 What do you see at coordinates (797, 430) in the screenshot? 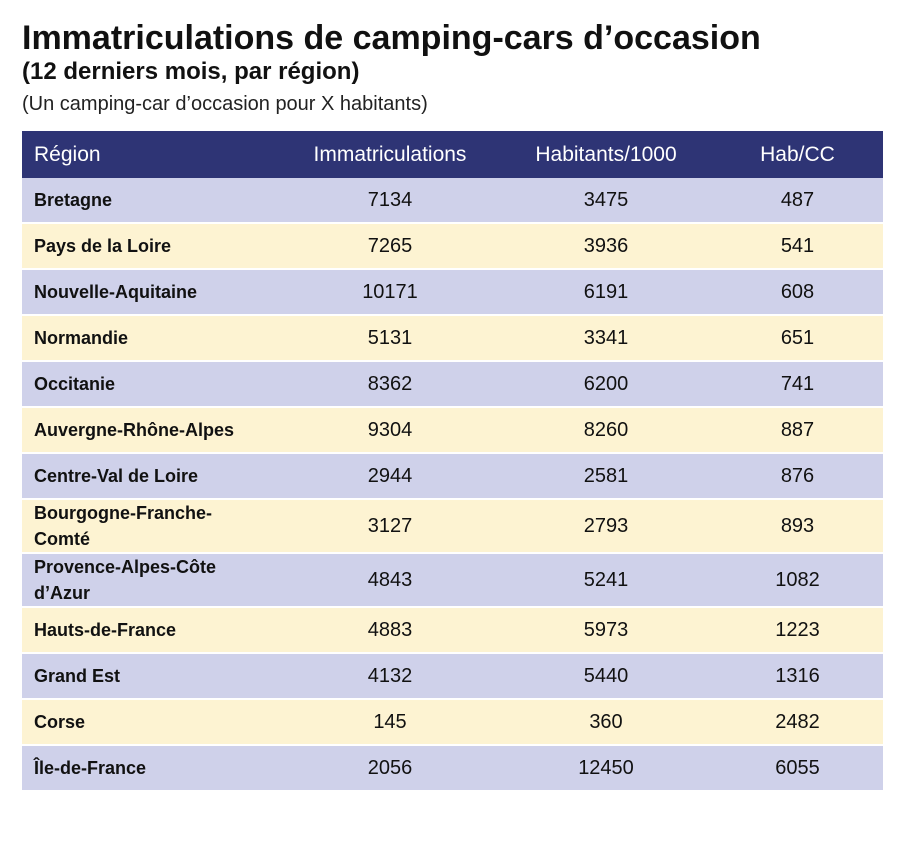
I see `number-cell: 887` at bounding box center [797, 430].